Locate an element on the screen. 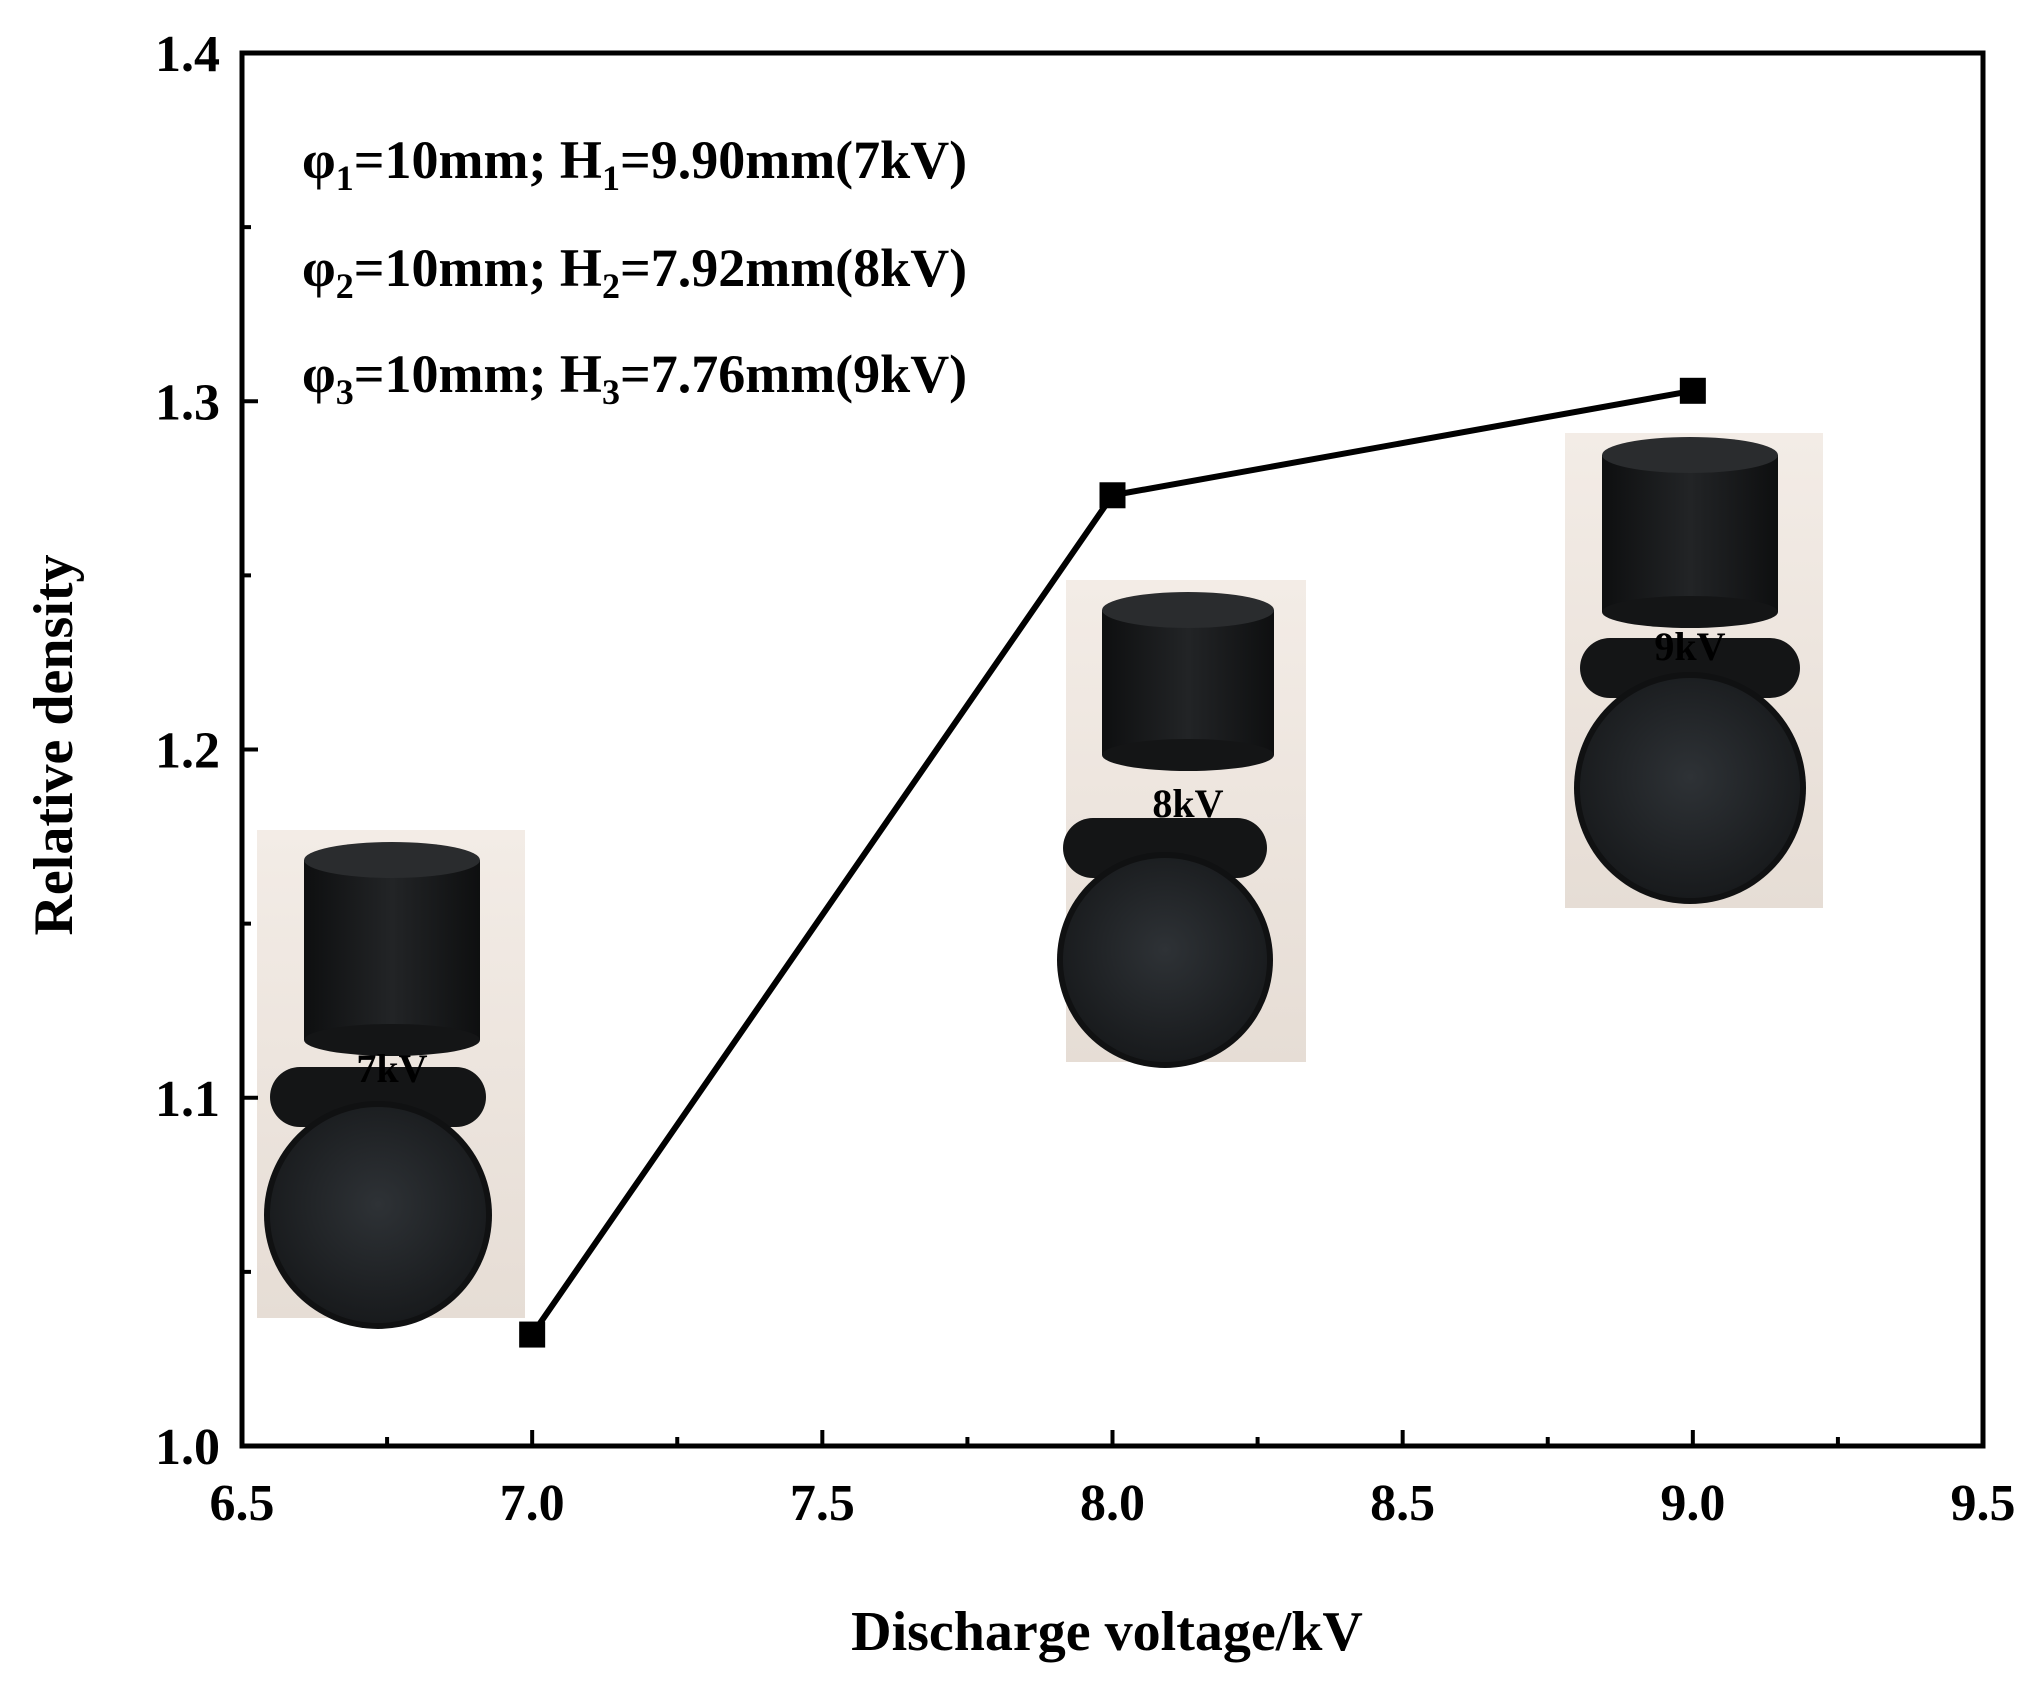 The image size is (2037, 1695). annotation-text: =7.92mm(8kV) is located at coordinates (793, 268).